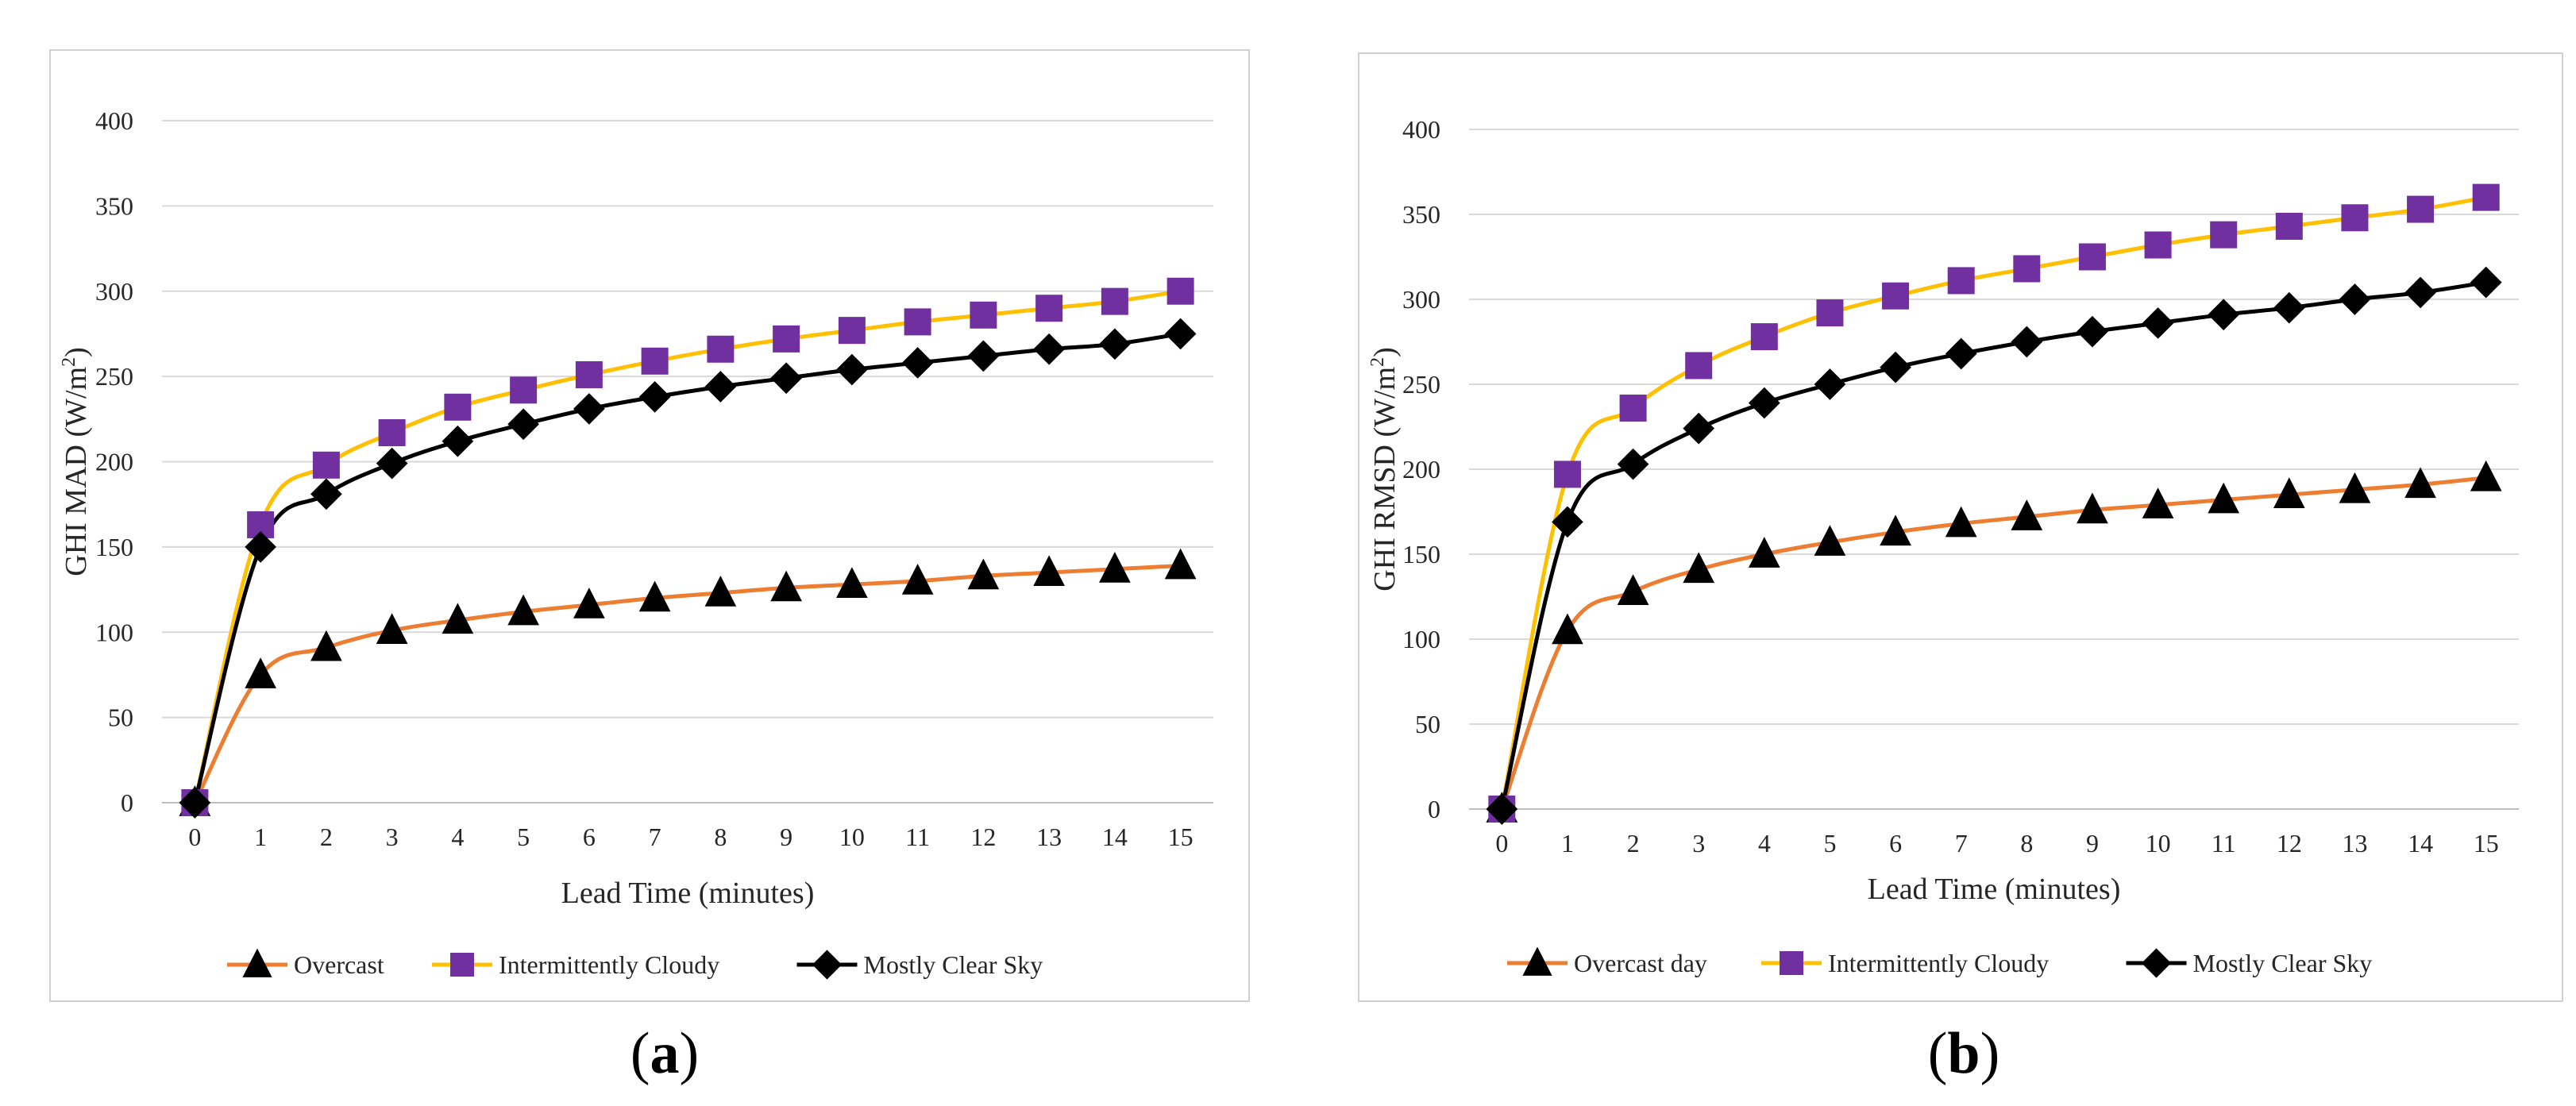 The width and height of the screenshot is (2576, 1106). I want to click on chart-a-x-tick-label: 3, so click(392, 837).